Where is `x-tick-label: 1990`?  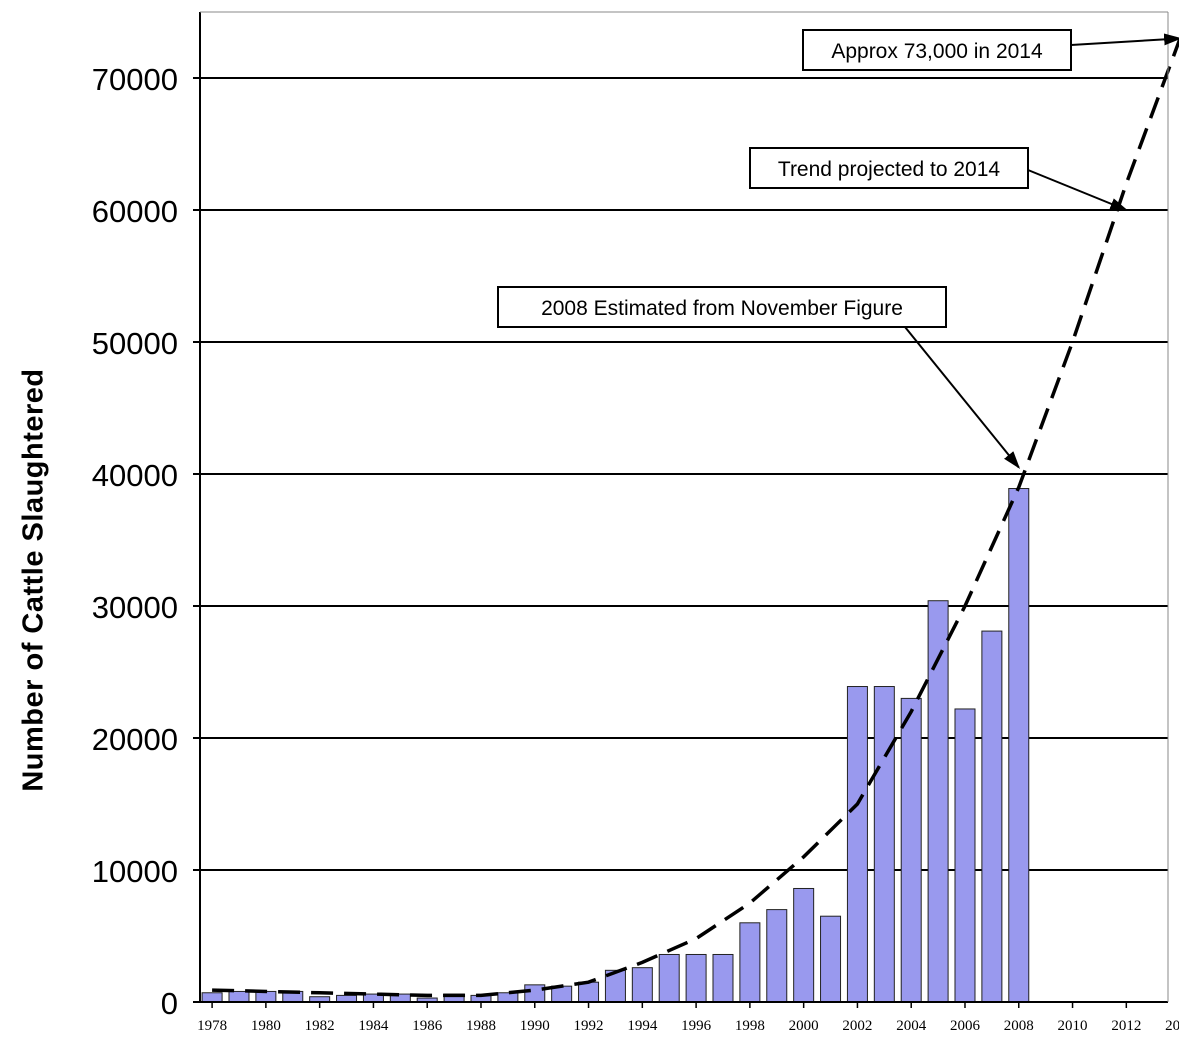
x-tick-label: 1990 is located at coordinates (535, 1026).